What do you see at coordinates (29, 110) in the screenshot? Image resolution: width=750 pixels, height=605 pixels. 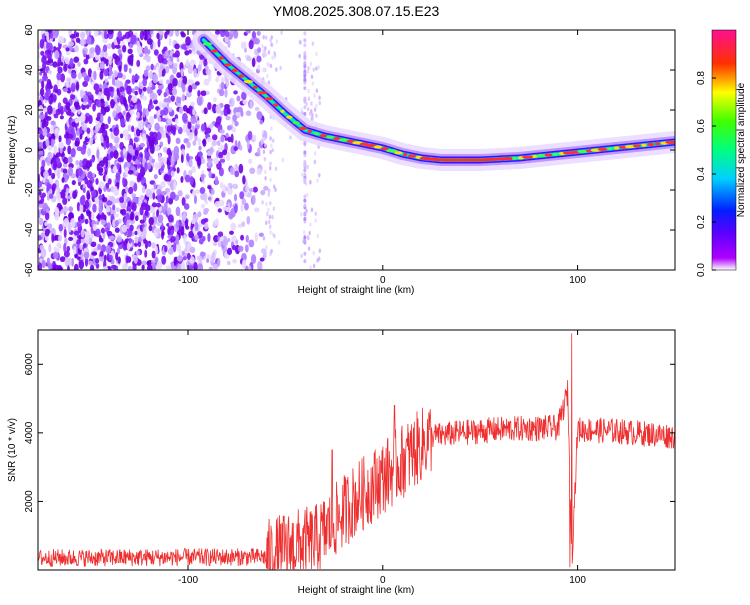 I see `spectrogram-y-tick-label: 20` at bounding box center [29, 110].